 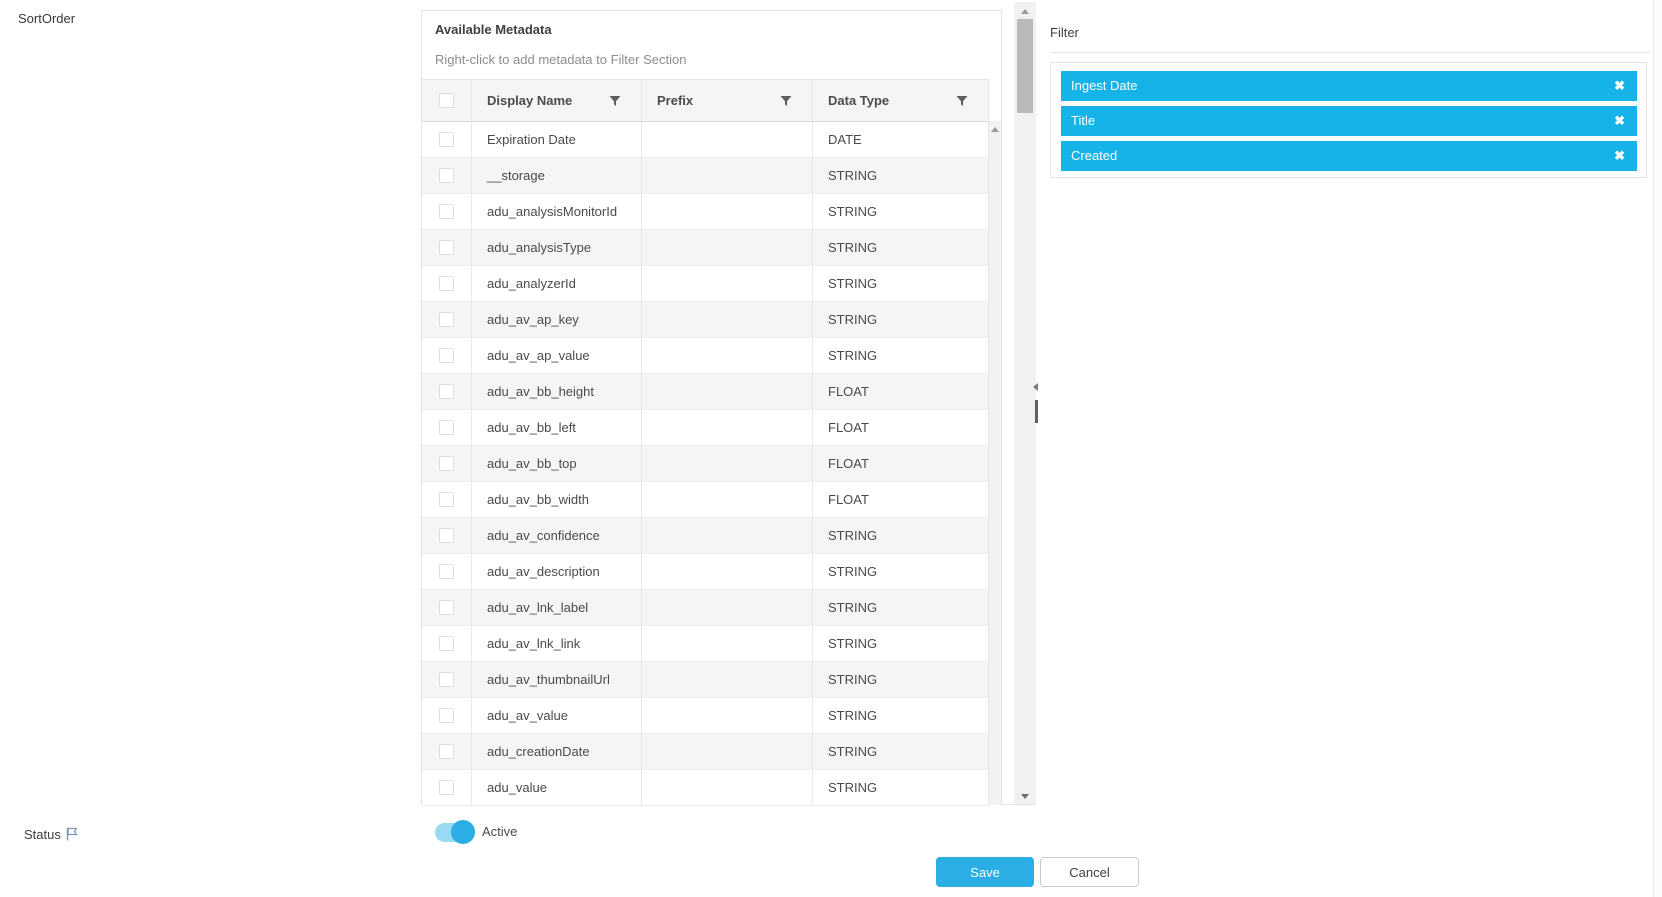 What do you see at coordinates (557, 283) in the screenshot?
I see `display-name-cell: adu_analyzerId` at bounding box center [557, 283].